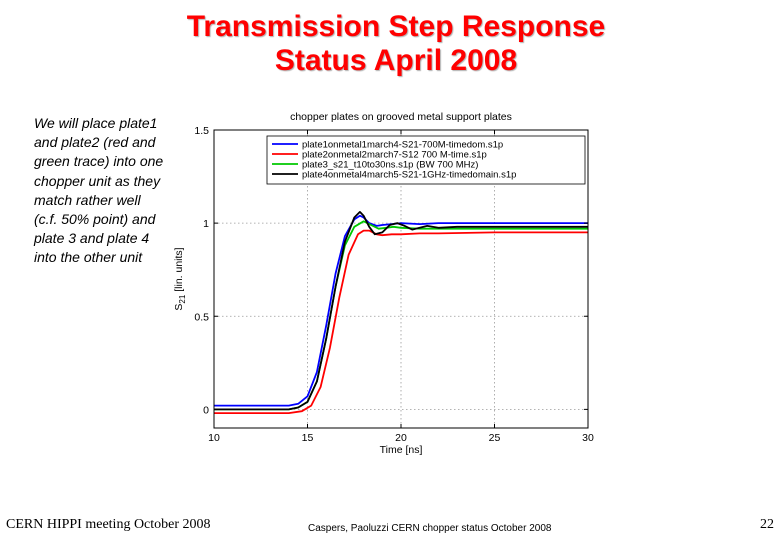 Image resolution: width=780 pixels, height=540 pixels. I want to click on y-tick-label: 0.5, so click(201, 317).